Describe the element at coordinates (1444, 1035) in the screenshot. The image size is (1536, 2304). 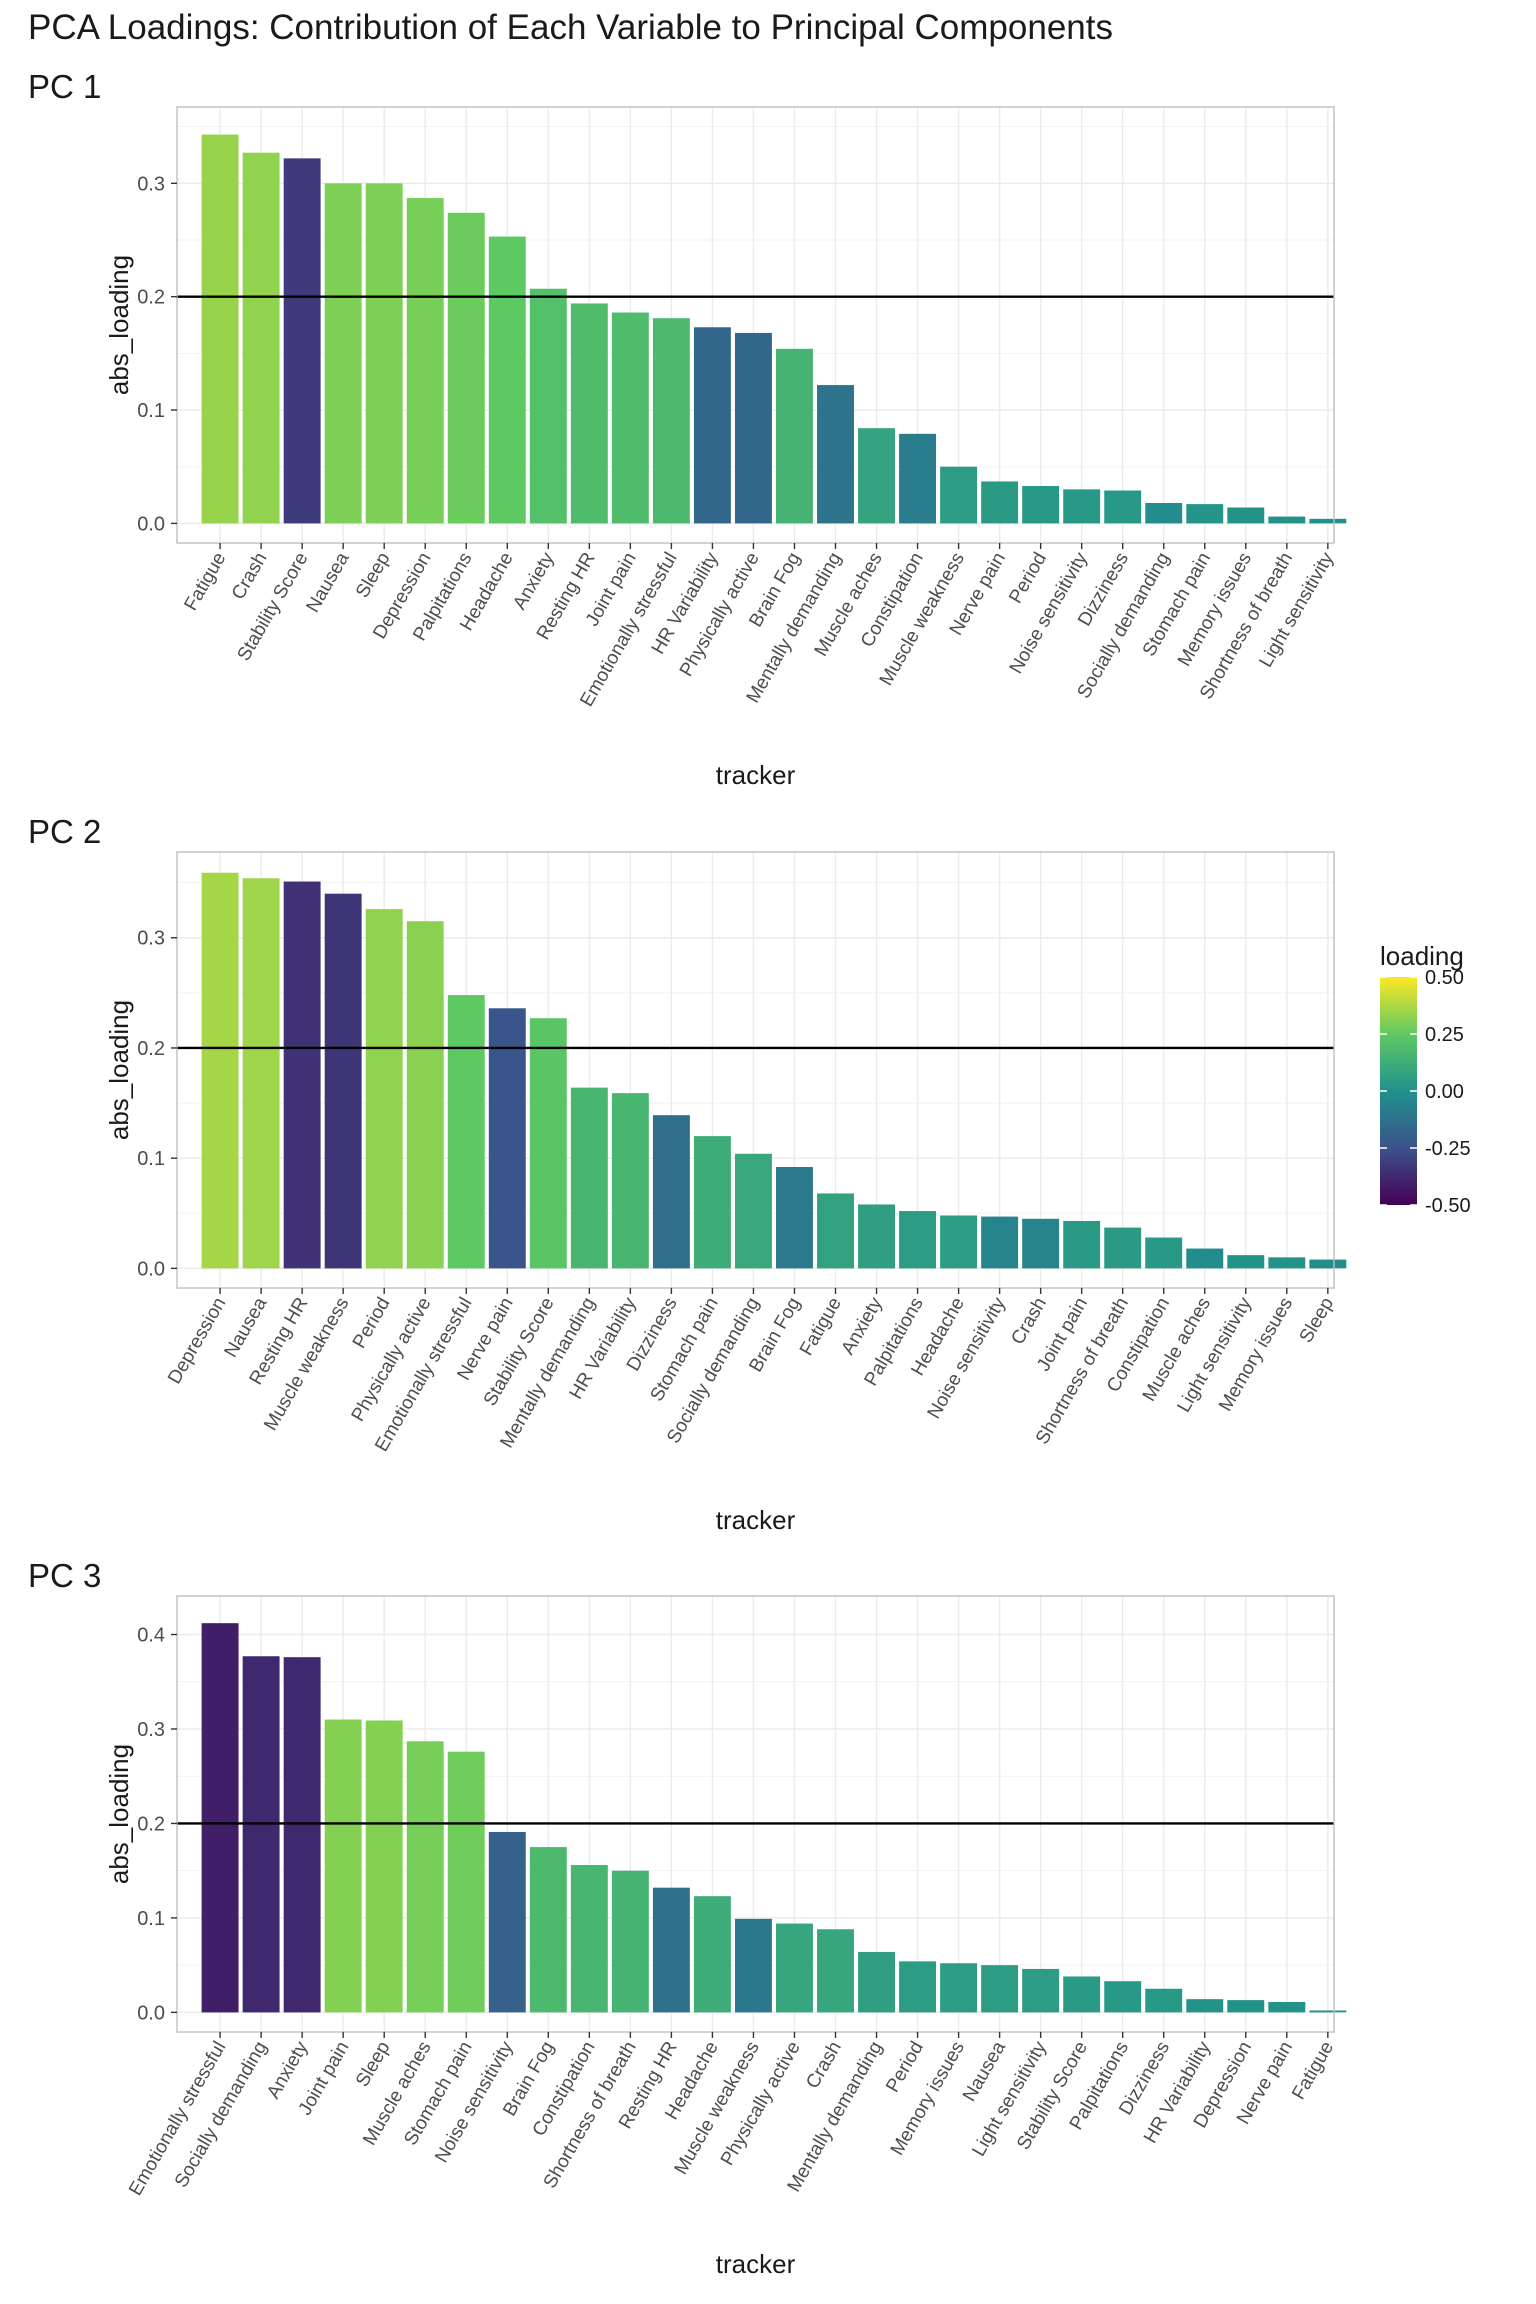
I see `legend-tick-label: 0.25` at that location.